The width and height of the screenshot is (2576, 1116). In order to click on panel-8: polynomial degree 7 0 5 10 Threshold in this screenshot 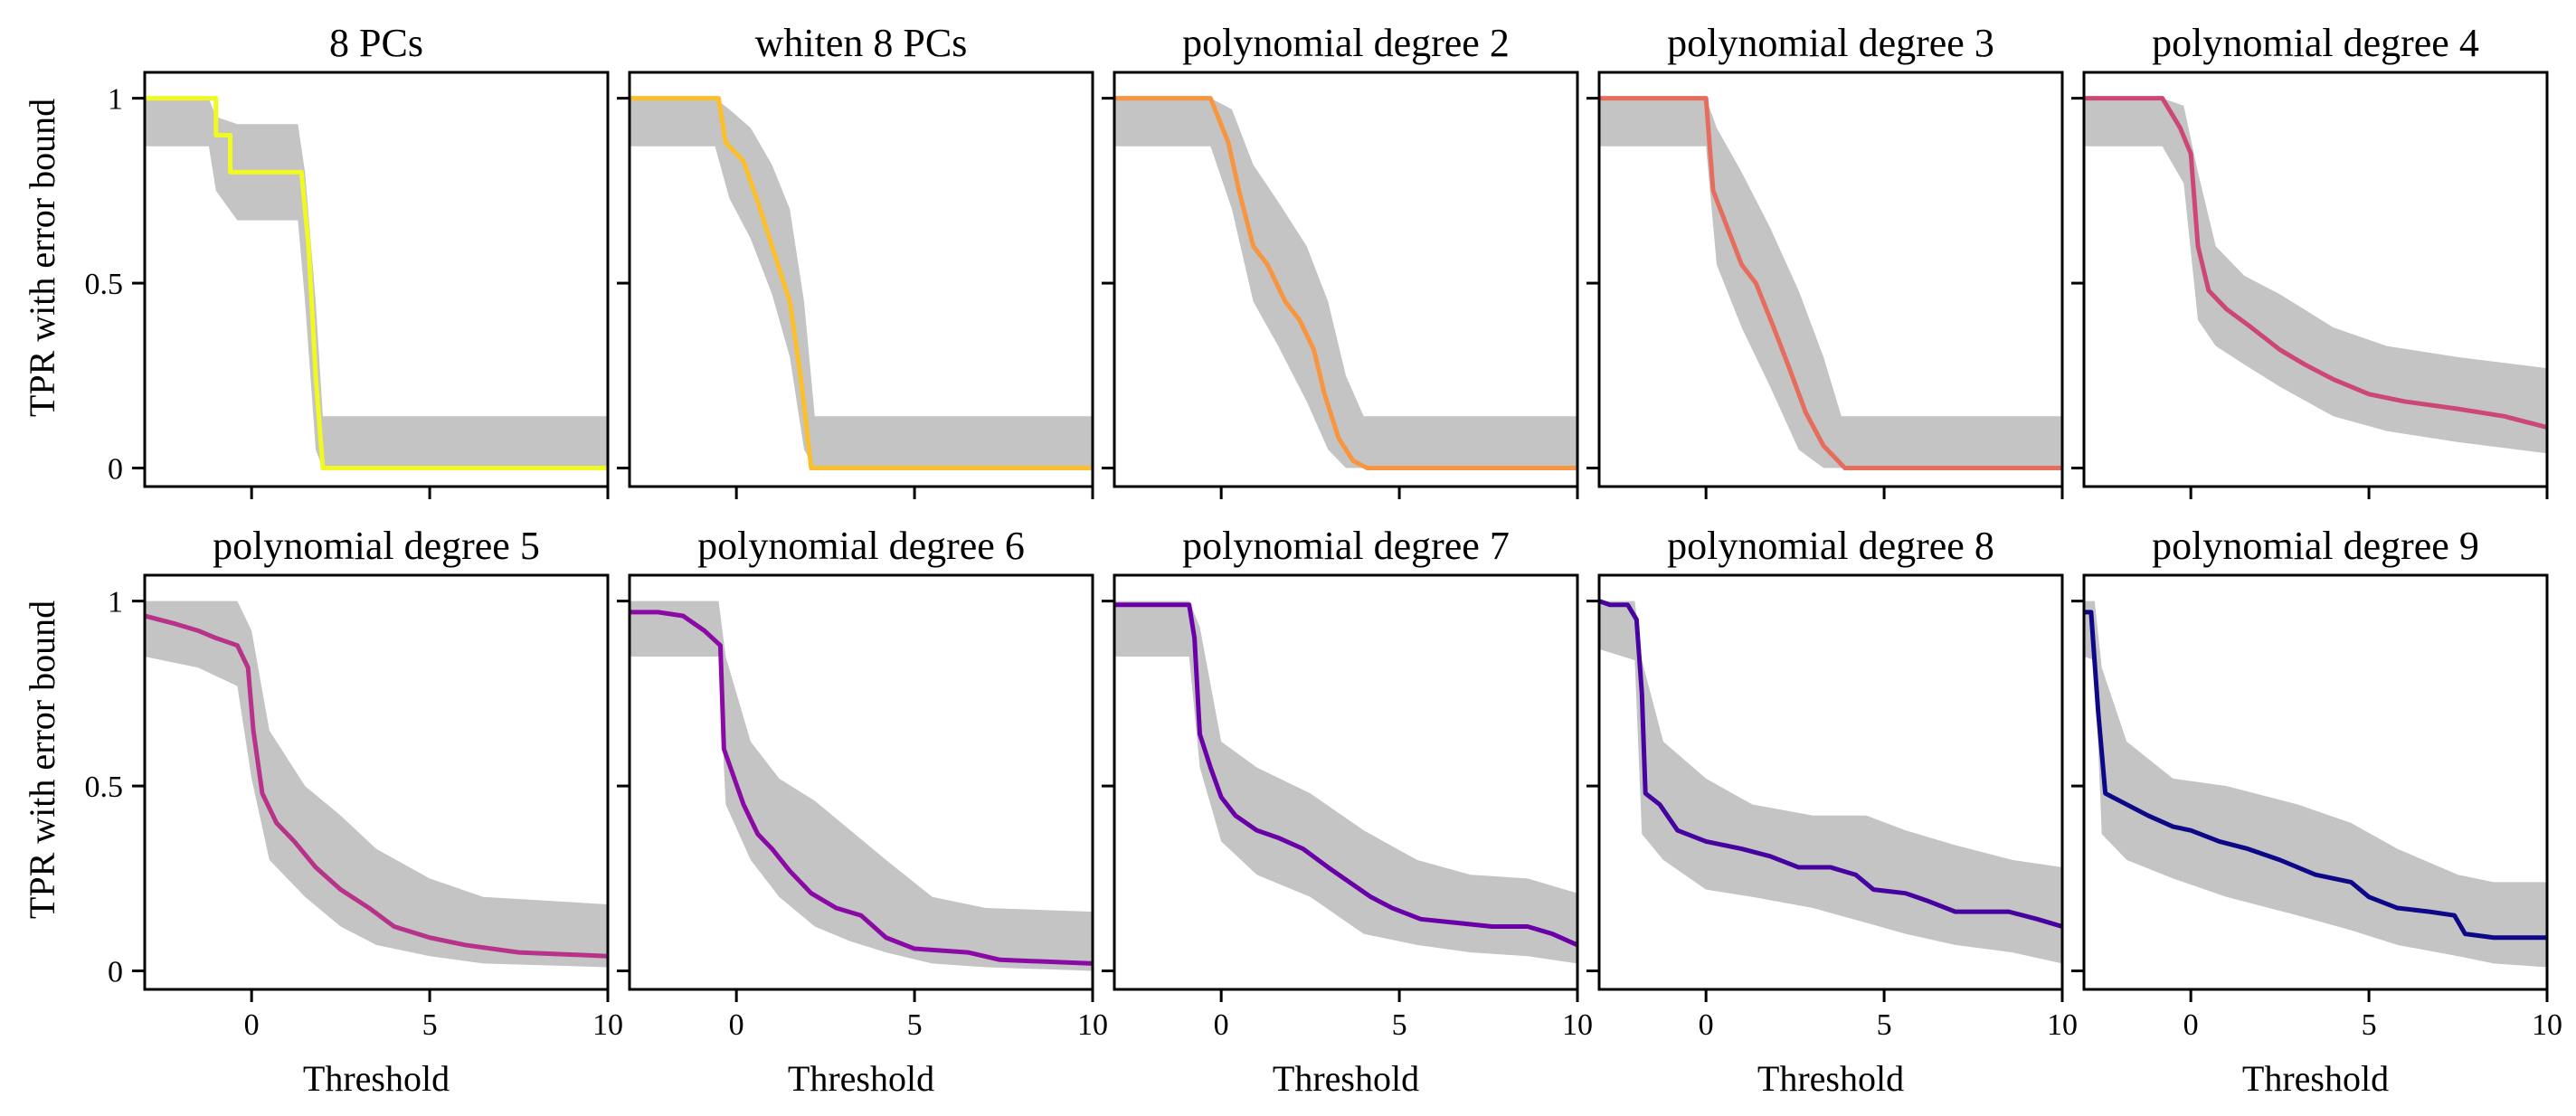, I will do `click(1347, 812)`.